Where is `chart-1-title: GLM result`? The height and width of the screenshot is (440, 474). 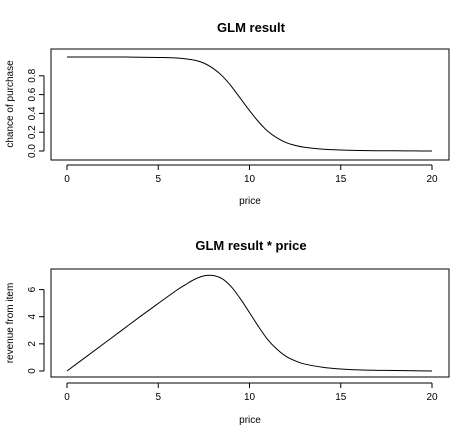
chart-1-title: GLM result is located at coordinates (251, 27).